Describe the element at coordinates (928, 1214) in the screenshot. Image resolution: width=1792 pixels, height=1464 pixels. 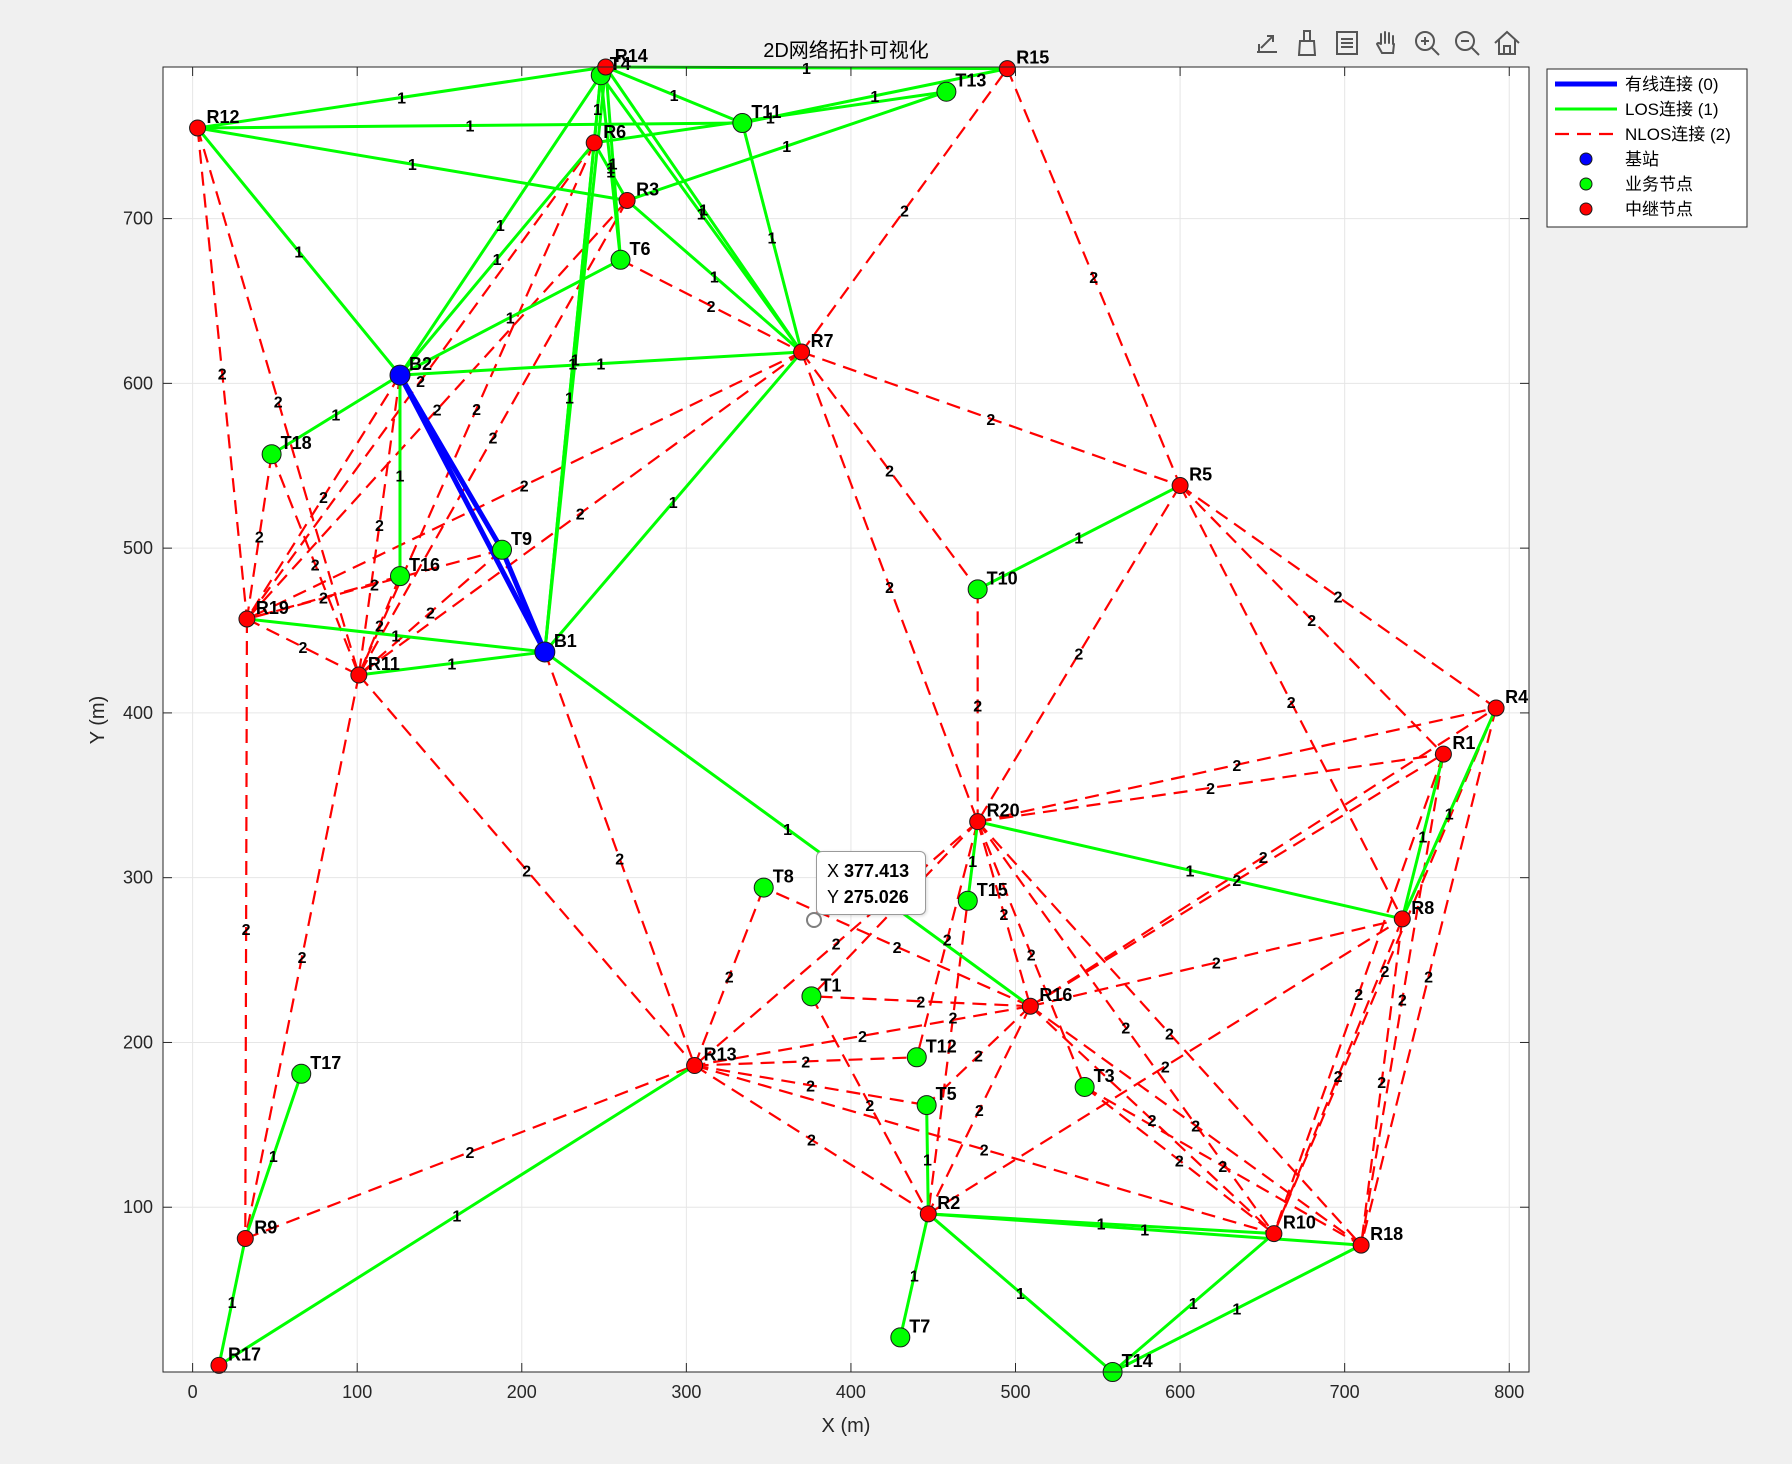
I see `node-R2` at that location.